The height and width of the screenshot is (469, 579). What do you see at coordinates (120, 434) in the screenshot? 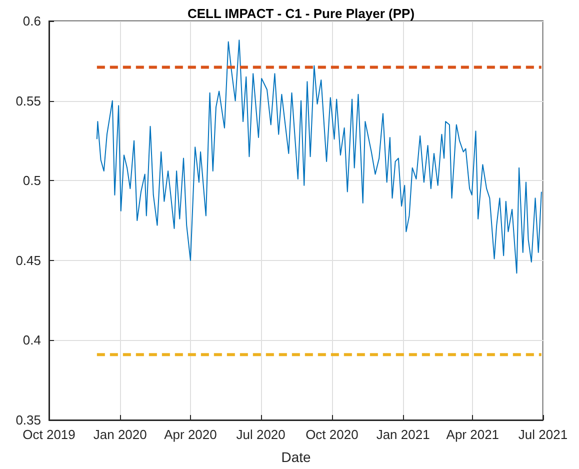
I see `x-tick-label: Jan 2020` at bounding box center [120, 434].